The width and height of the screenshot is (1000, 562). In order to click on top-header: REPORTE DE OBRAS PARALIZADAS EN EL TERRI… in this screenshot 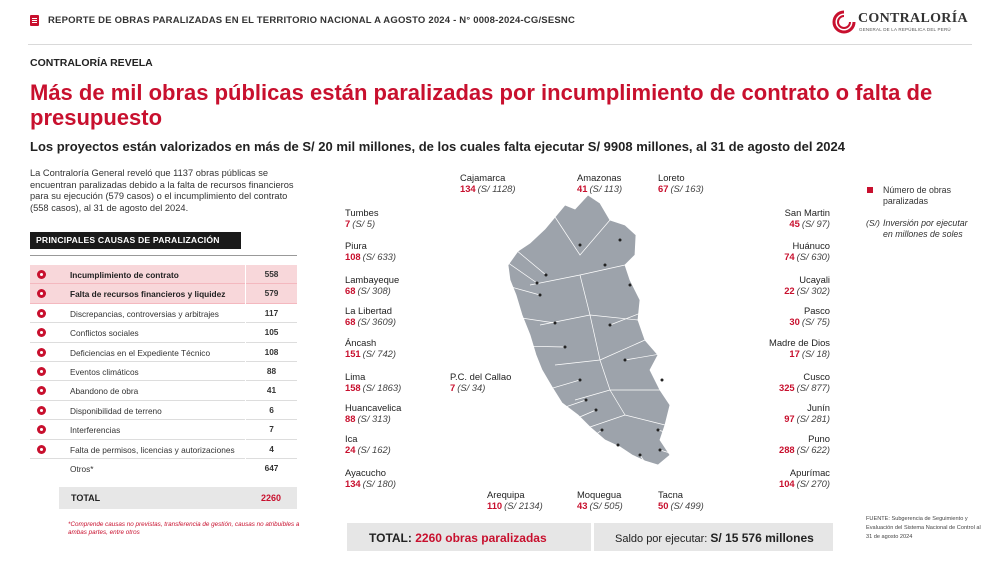, I will do `click(500, 22)`.